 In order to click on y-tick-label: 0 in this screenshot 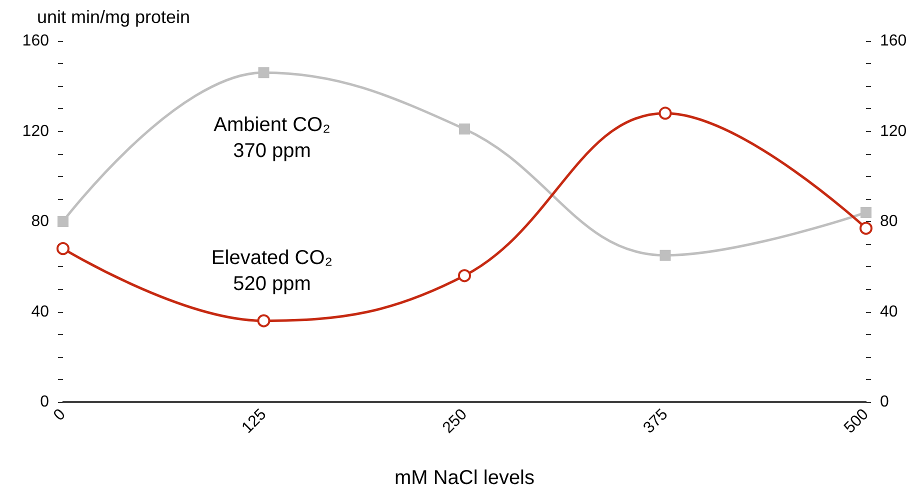, I will do `click(45, 402)`.